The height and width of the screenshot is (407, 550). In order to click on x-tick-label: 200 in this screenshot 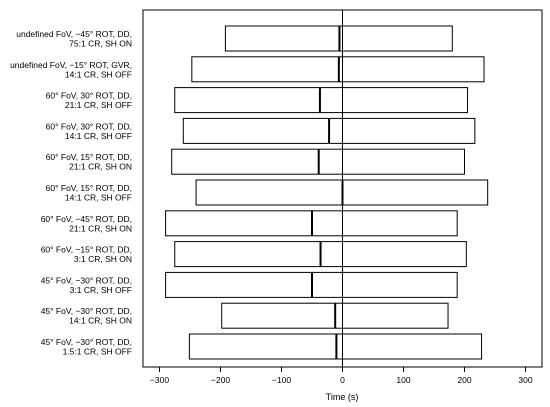, I will do `click(464, 380)`.